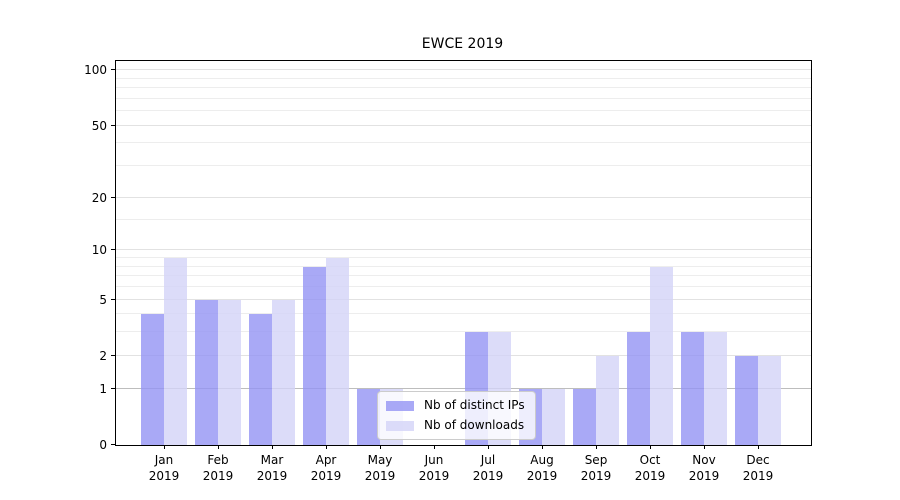  I want to click on legend-label-downloads: Nb of downloads, so click(474, 425).